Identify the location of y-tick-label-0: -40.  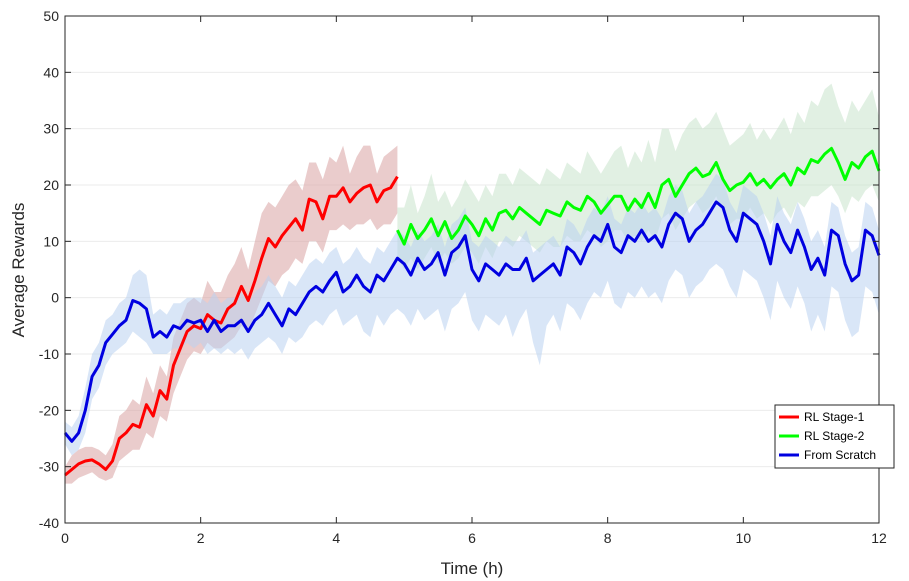
(49, 523).